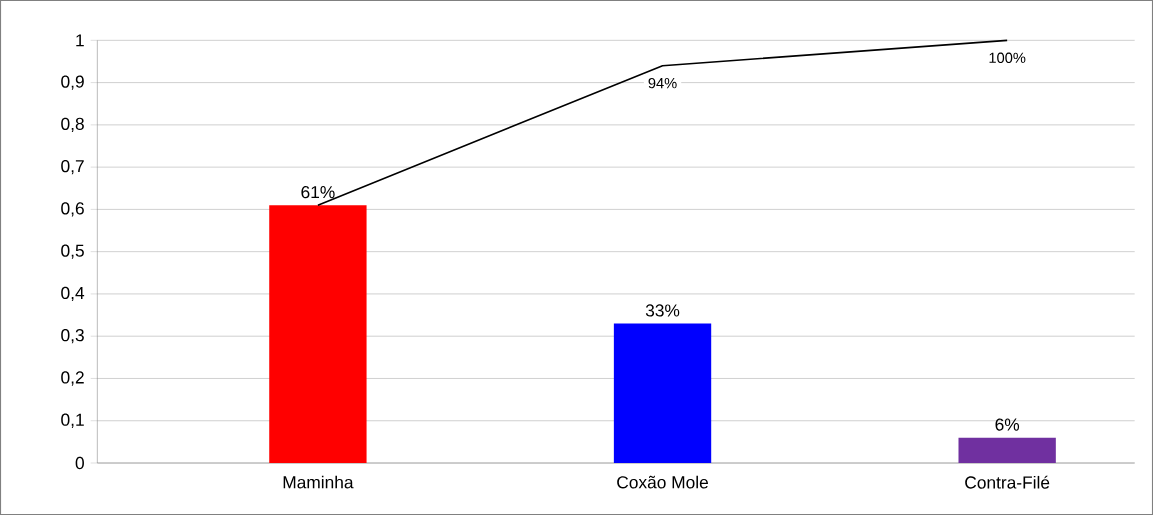 The image size is (1153, 515). Describe the element at coordinates (662, 83) in the screenshot. I see `data-label: 94%` at that location.